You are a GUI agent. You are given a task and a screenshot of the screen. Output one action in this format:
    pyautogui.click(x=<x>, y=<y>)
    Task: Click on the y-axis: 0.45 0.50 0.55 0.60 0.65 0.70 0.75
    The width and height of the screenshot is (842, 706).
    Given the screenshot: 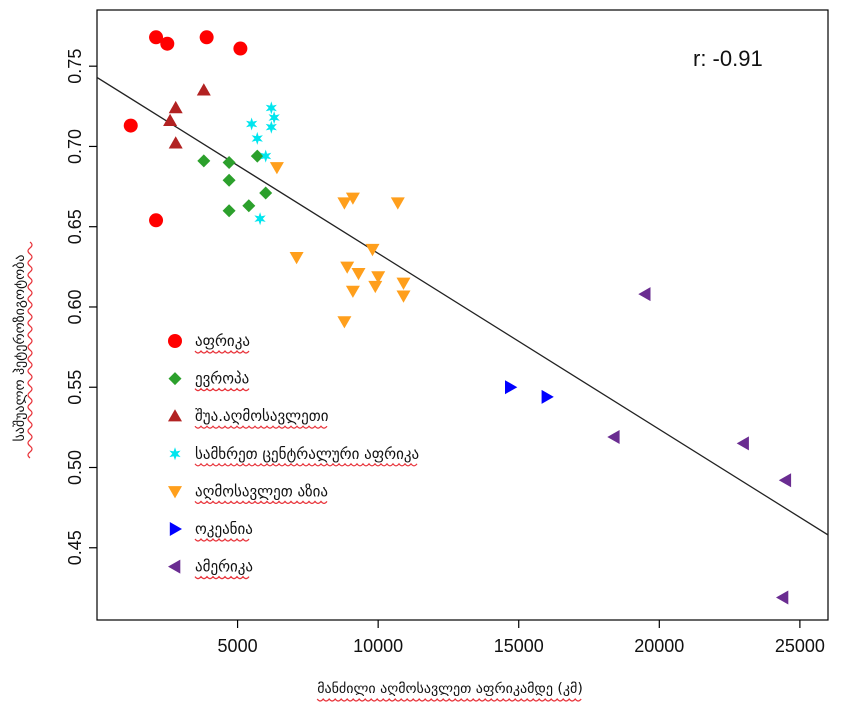 What is the action you would take?
    pyautogui.click(x=81, y=307)
    